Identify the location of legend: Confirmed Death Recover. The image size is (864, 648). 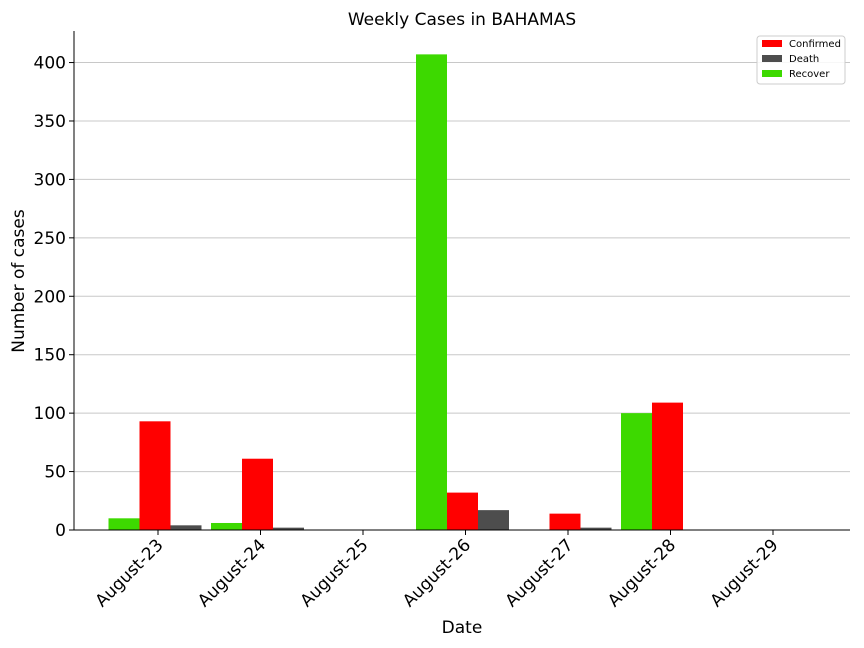
(801, 60).